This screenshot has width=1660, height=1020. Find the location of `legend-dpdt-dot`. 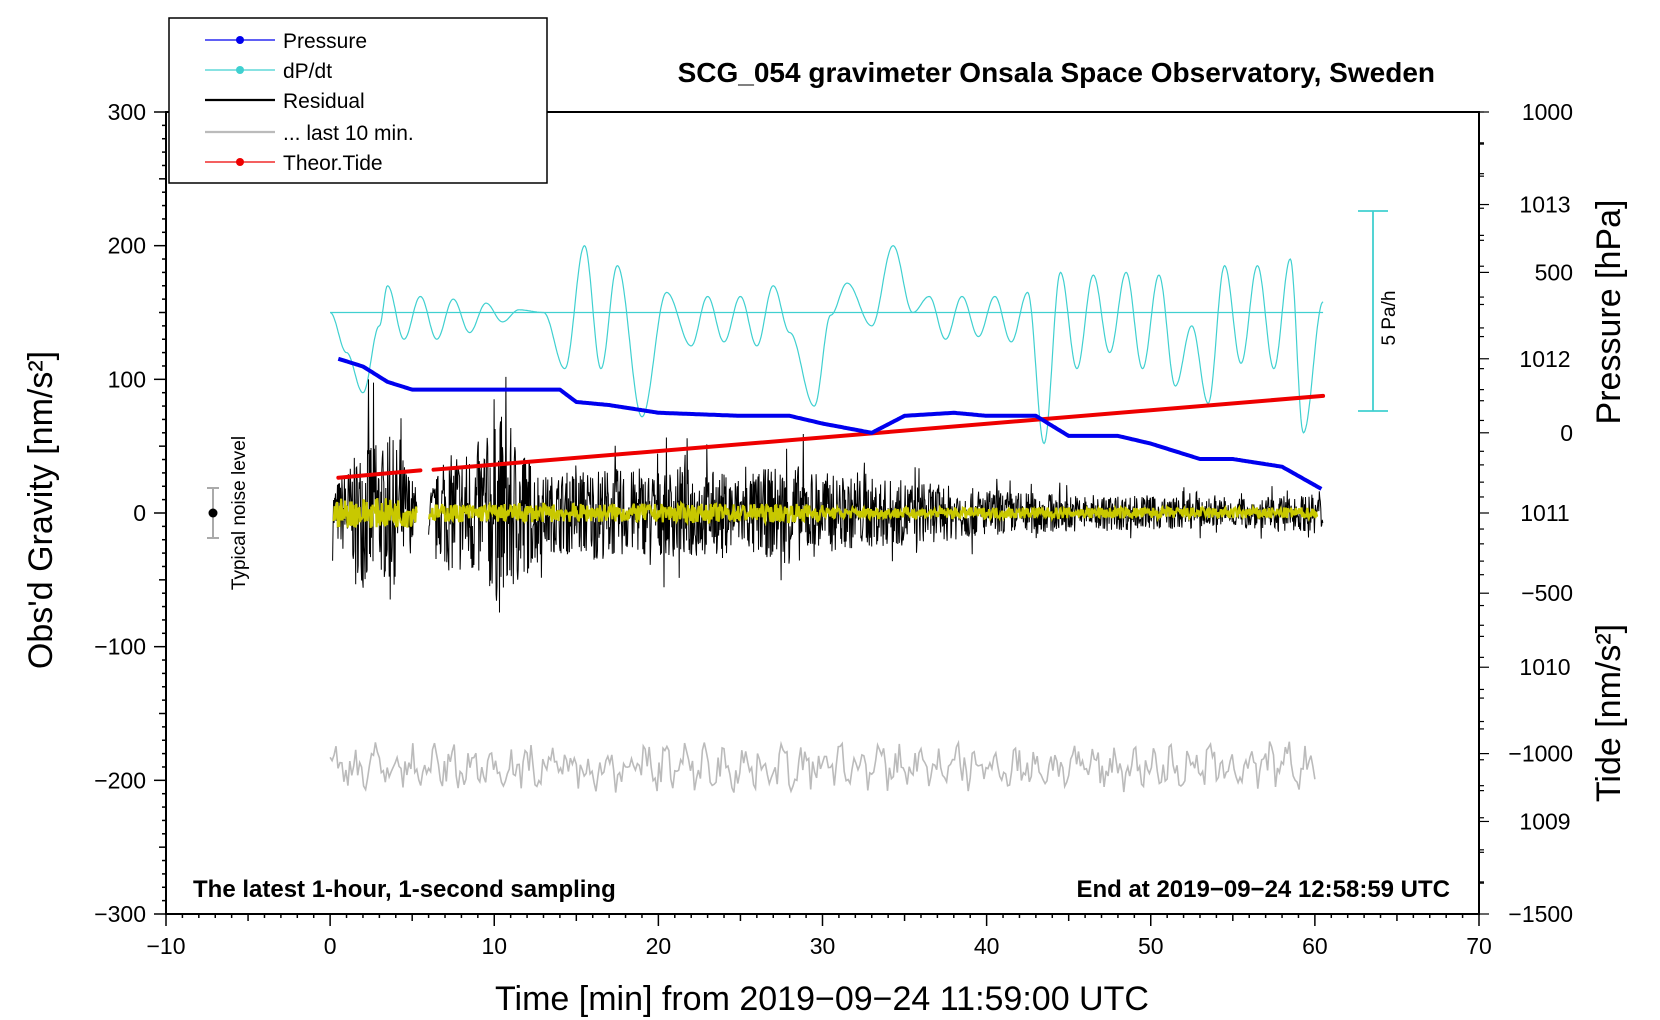

legend-dpdt-dot is located at coordinates (240, 70).